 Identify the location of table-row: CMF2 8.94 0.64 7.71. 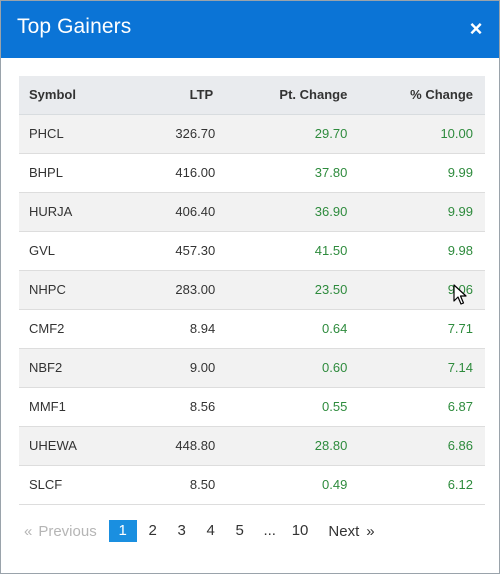
(252, 329).